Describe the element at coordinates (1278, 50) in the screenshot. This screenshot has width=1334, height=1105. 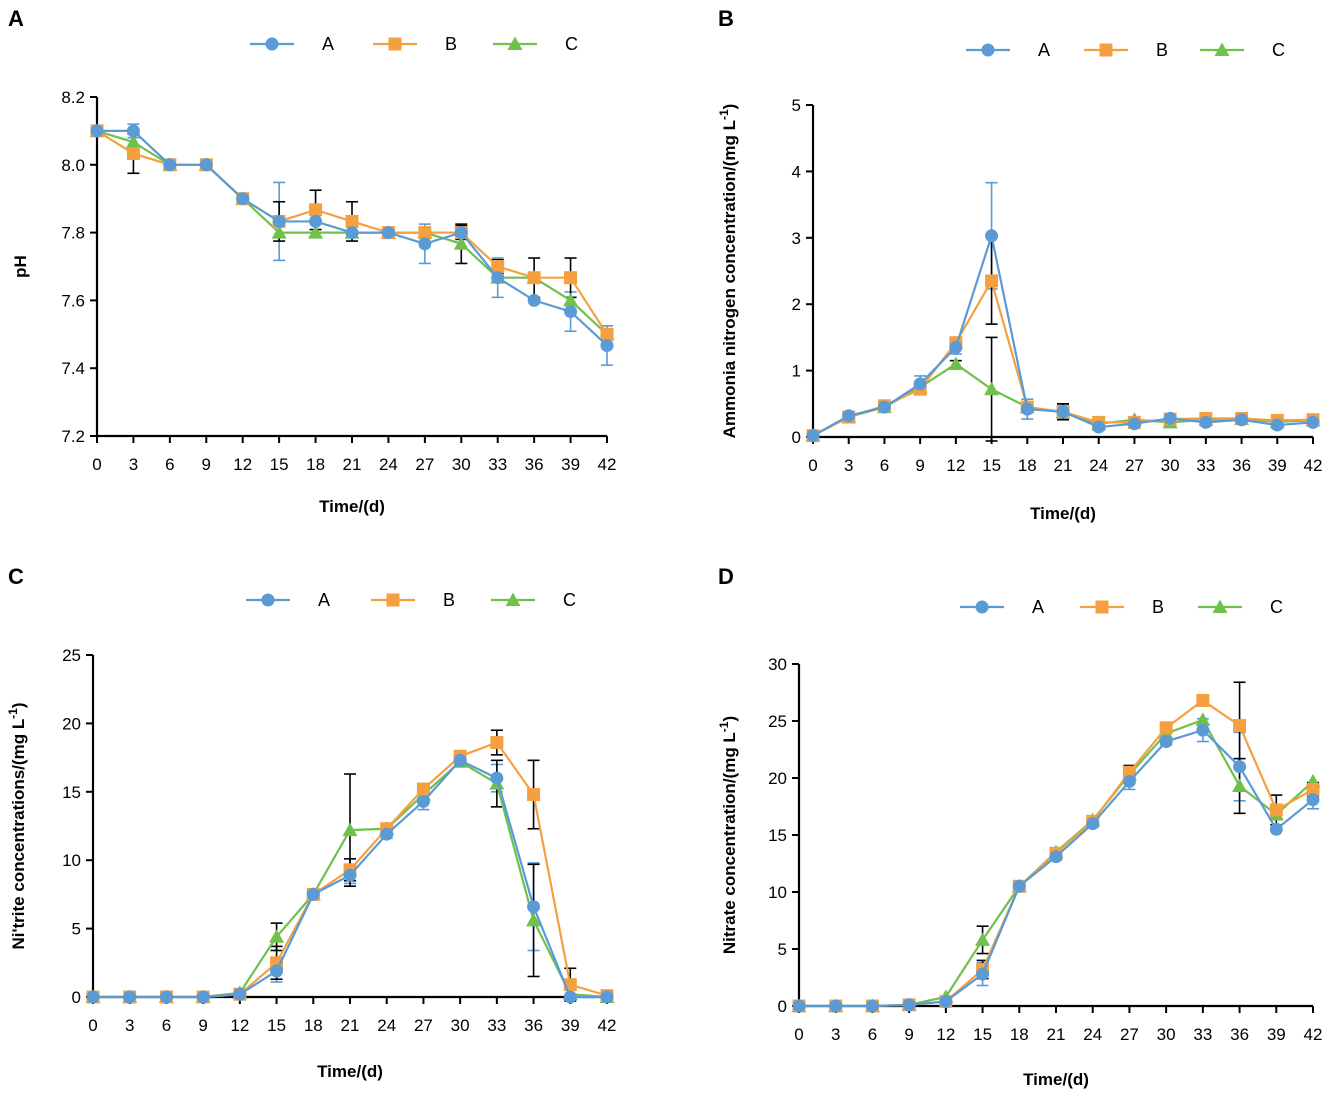
I see `legend-label-c: C` at that location.